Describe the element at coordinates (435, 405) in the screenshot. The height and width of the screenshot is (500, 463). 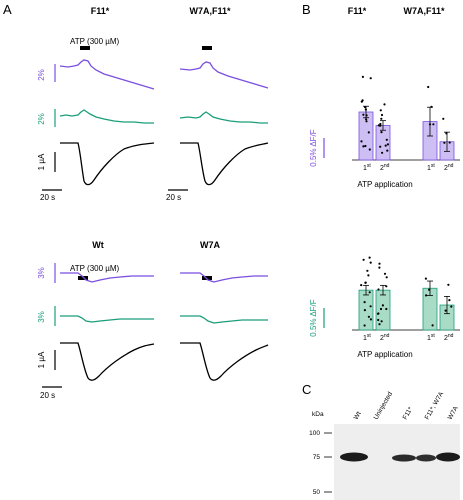
I see `lane-label: F11*, W7A` at that location.